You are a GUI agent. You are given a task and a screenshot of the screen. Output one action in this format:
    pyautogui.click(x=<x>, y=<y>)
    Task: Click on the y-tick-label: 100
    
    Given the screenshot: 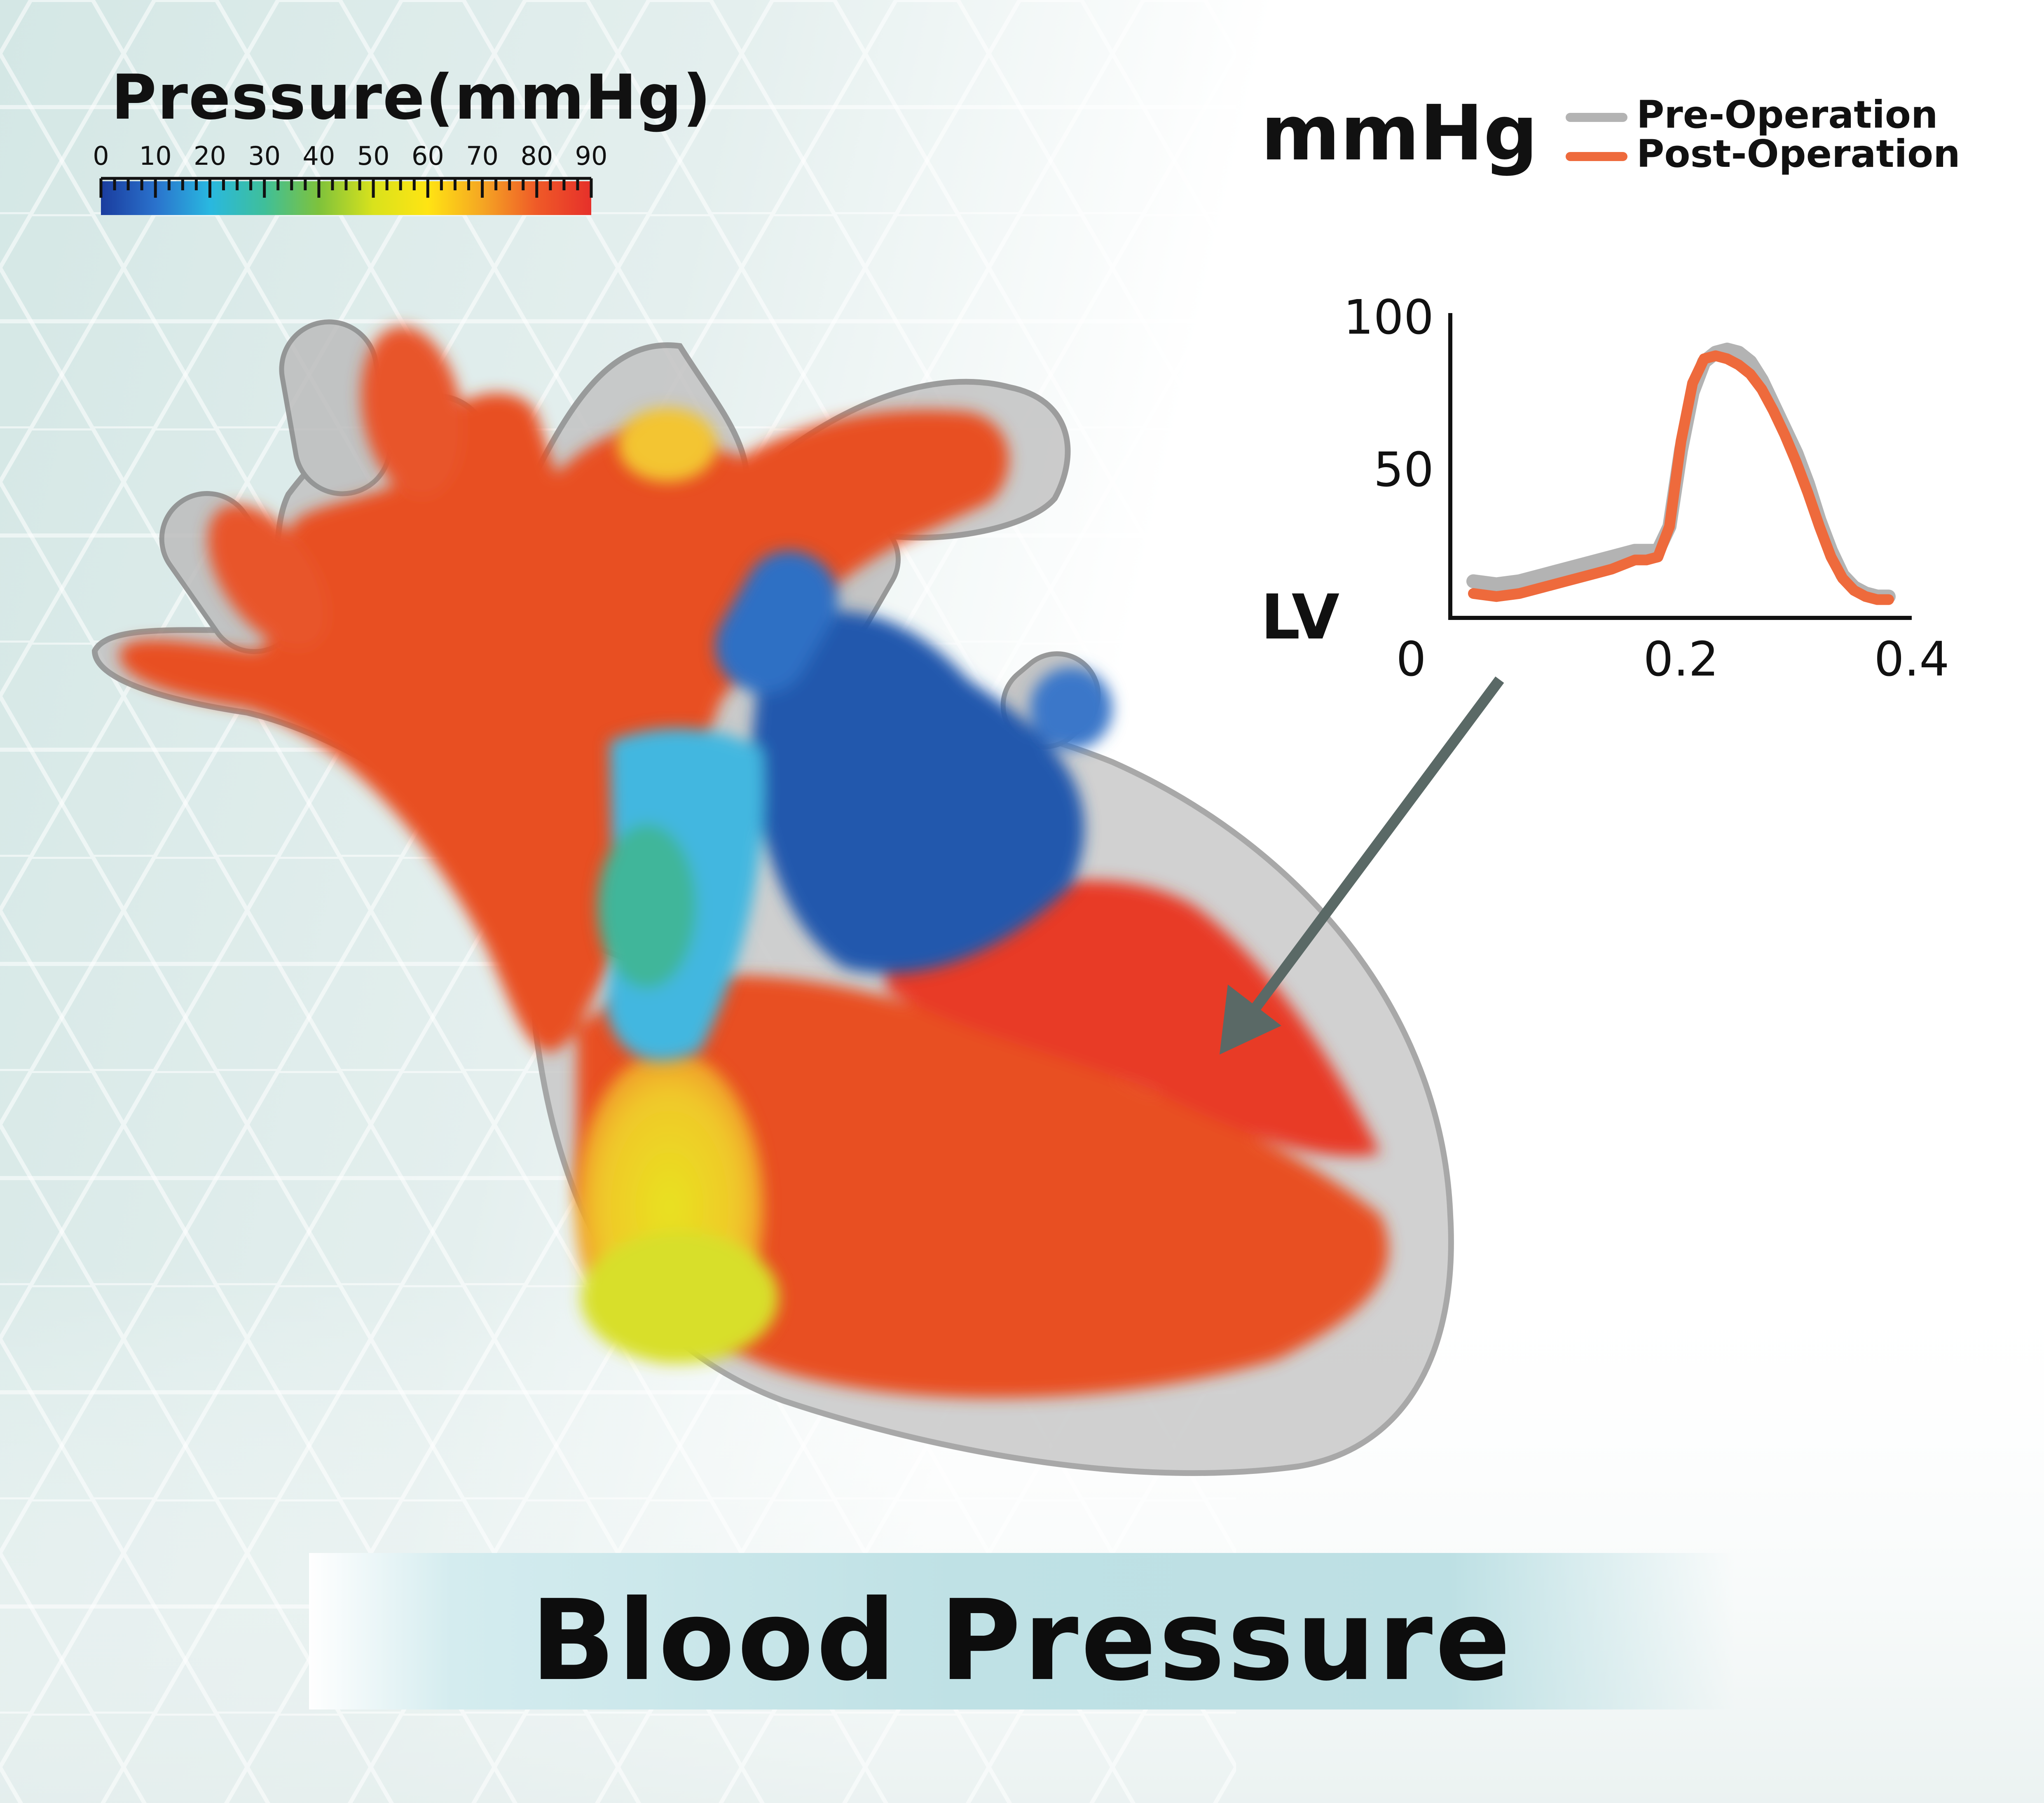 What is the action you would take?
    pyautogui.click(x=1389, y=317)
    